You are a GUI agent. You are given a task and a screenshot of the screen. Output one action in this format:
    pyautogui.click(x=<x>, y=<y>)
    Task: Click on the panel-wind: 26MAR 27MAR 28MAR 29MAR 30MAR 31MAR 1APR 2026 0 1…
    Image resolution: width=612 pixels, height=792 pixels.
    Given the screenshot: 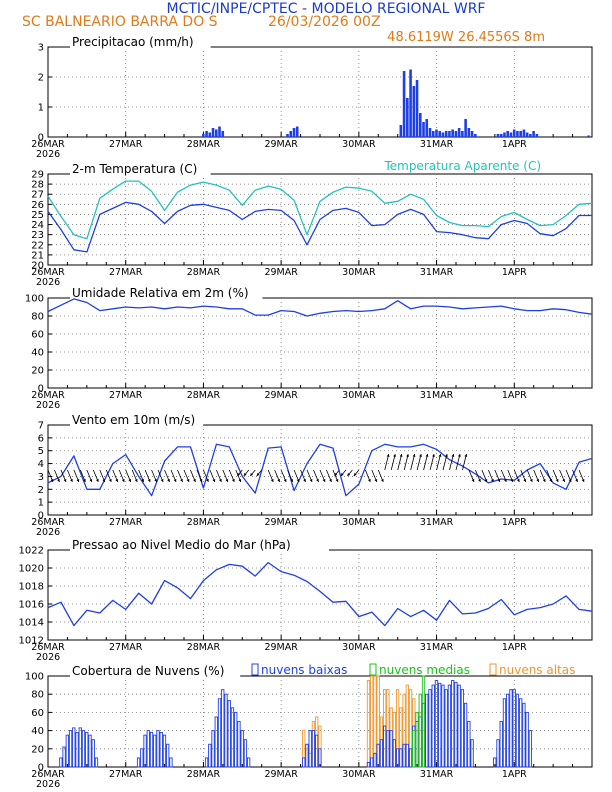 What is the action you would take?
    pyautogui.click(x=312, y=475)
    